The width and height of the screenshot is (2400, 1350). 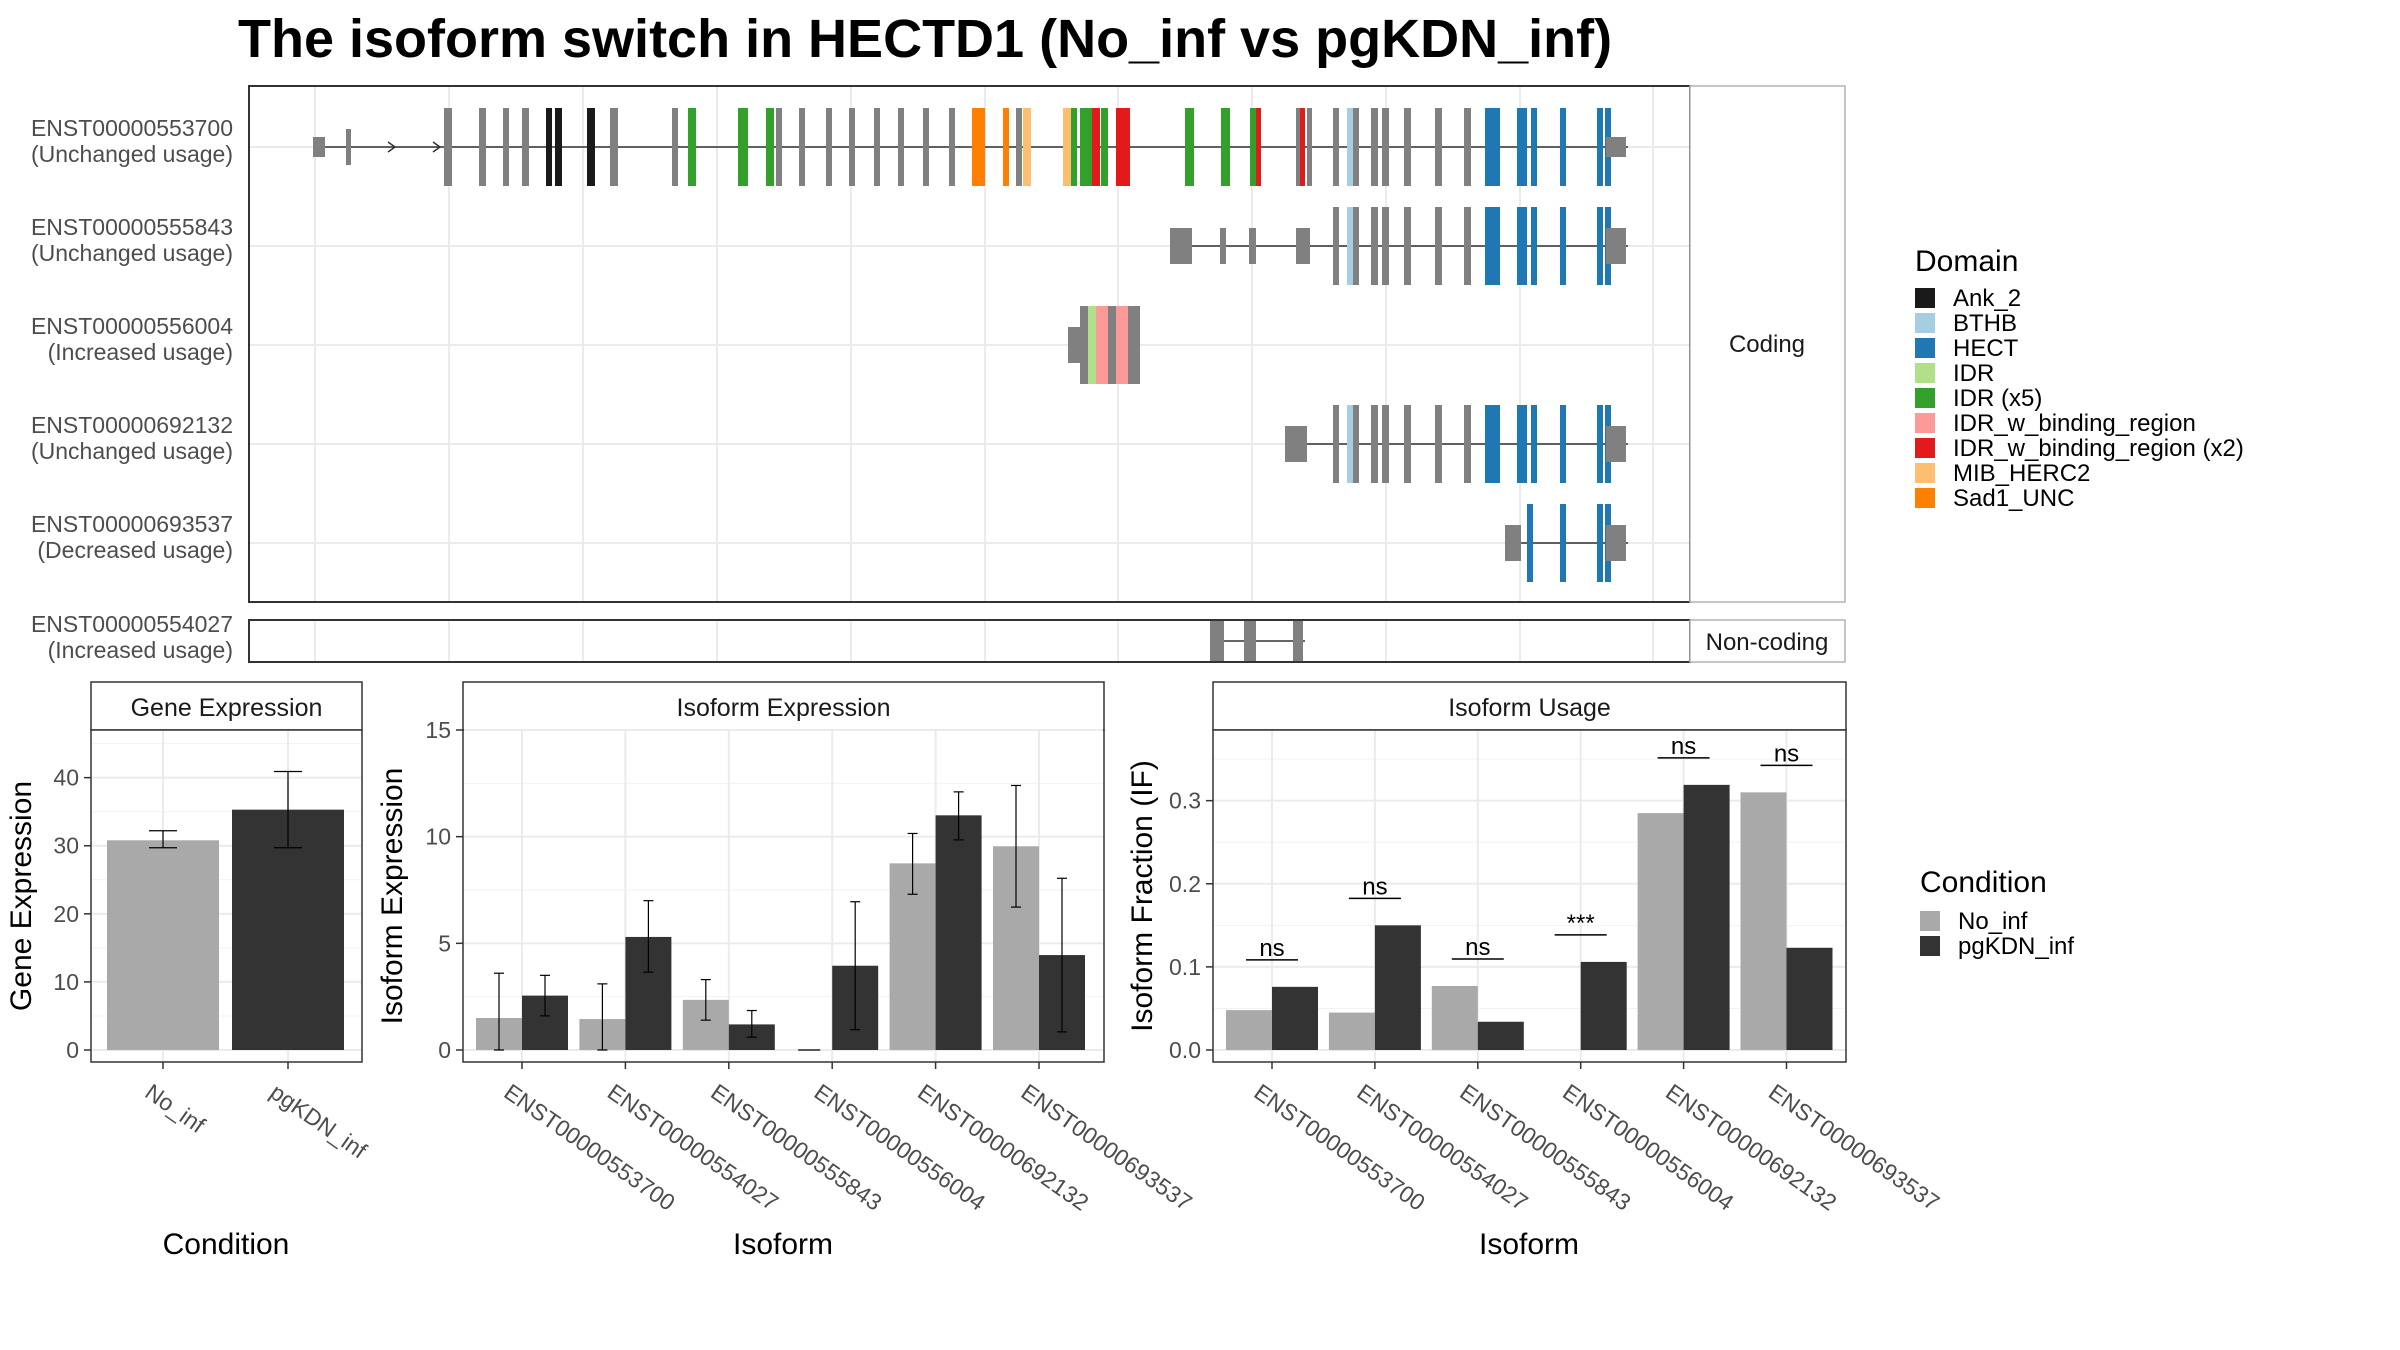 I want to click on transcript-id-label: ENST00000692132, so click(x=132, y=425).